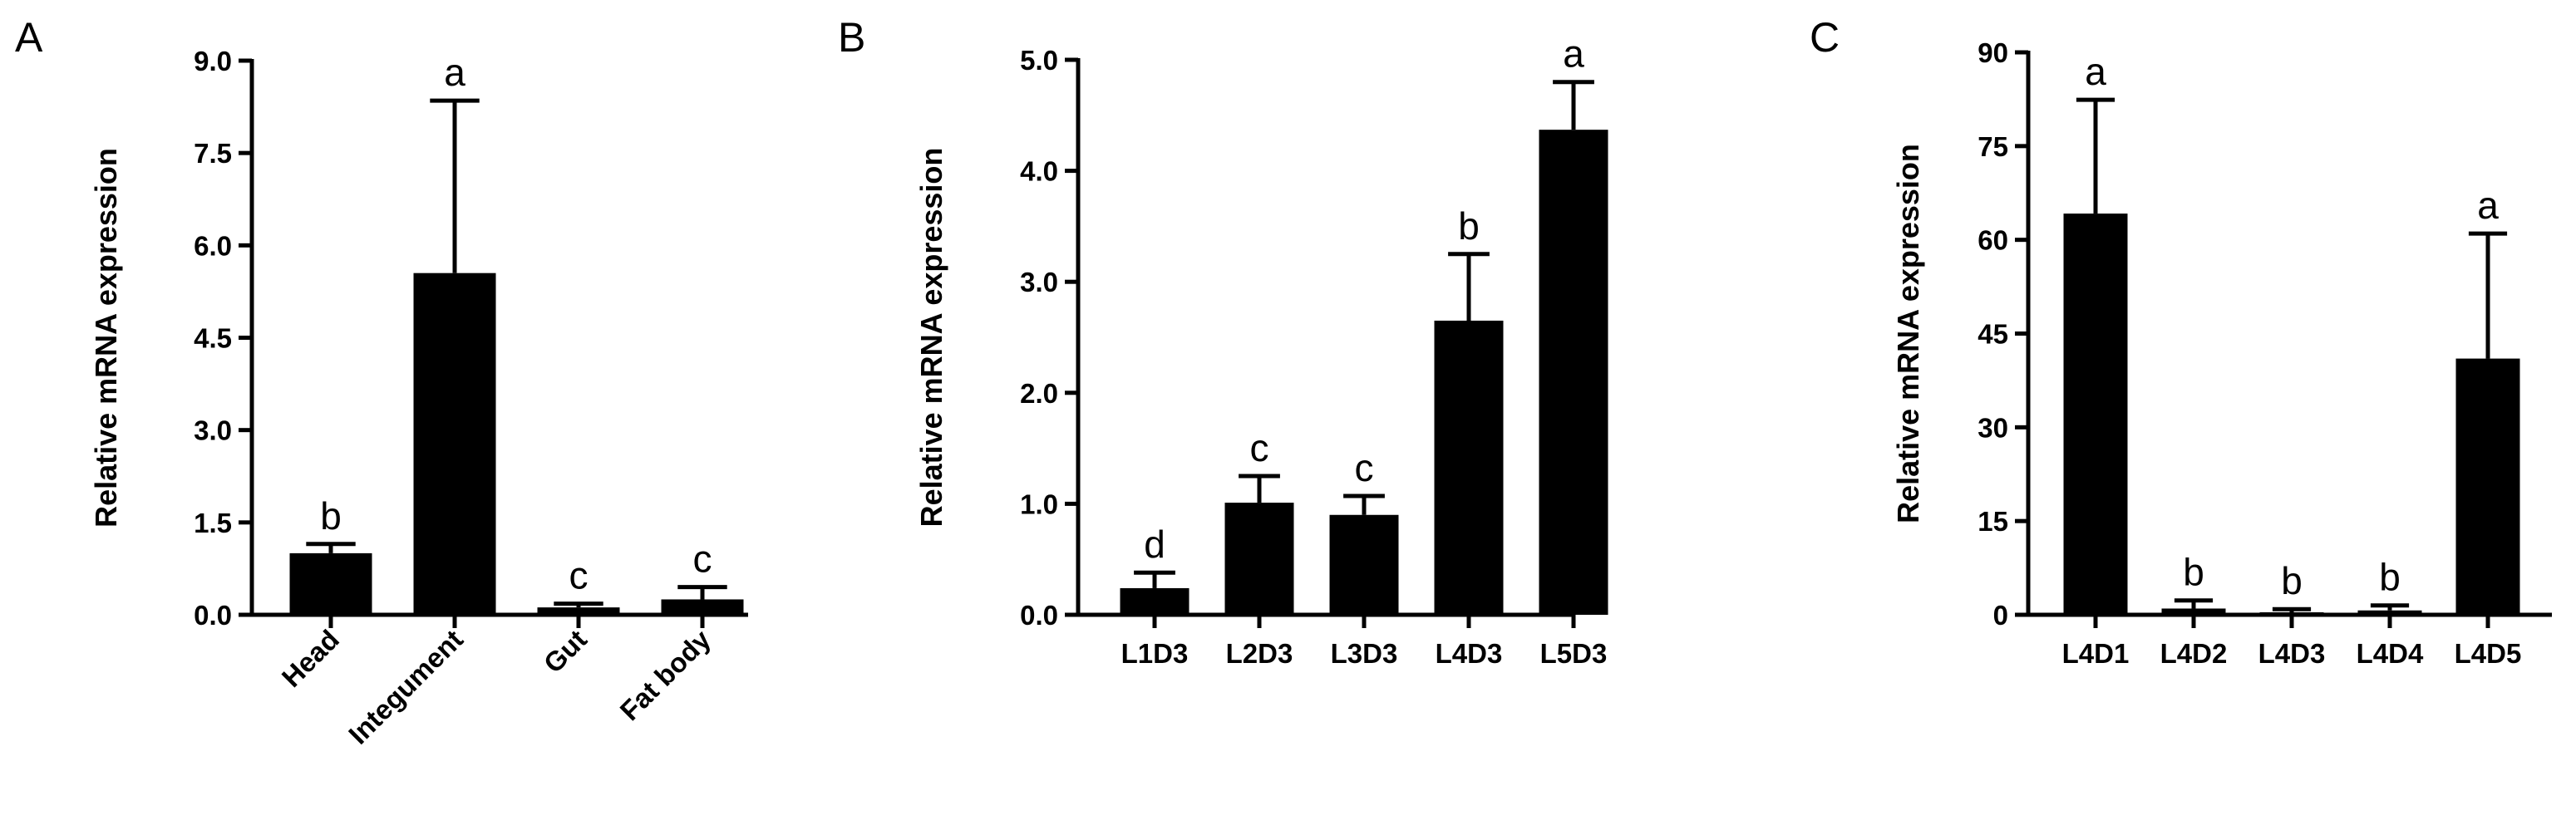  I want to click on chart-2-y-axis-title: Relative mRNA expression, so click(1908, 333).